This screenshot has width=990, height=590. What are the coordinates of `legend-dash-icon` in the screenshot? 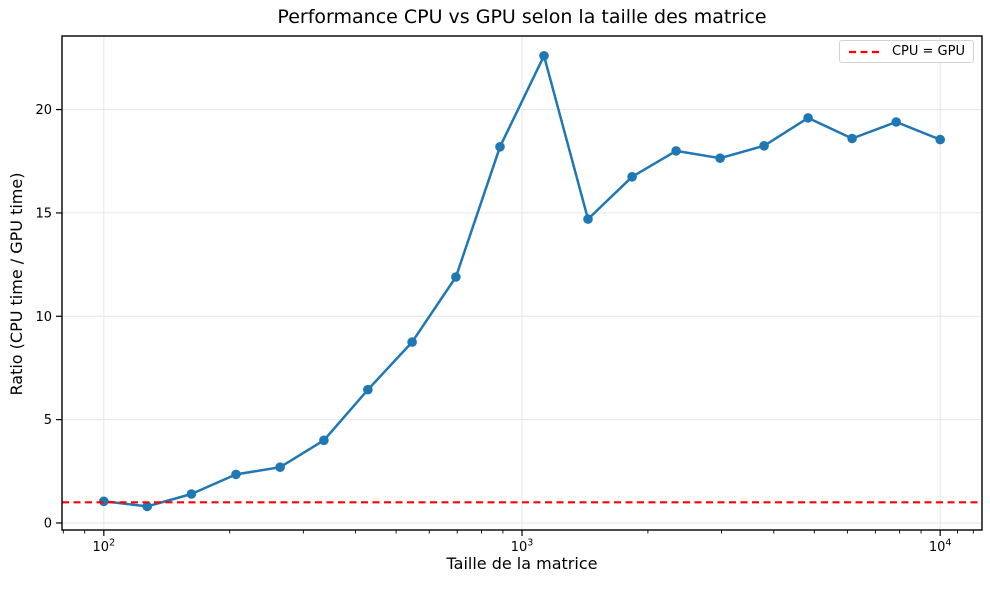 It's located at (865, 51).